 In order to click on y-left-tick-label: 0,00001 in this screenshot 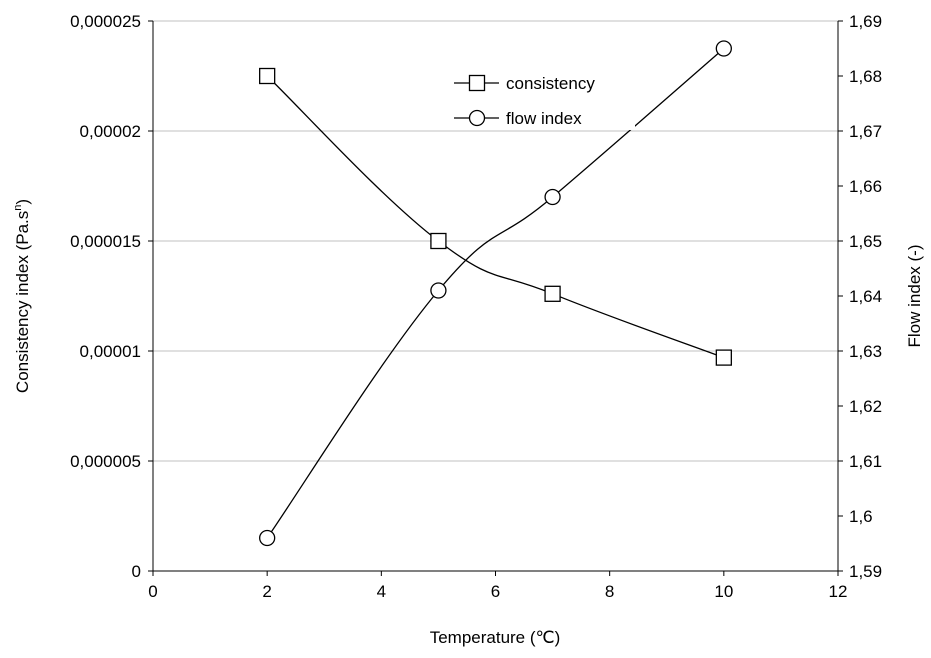, I will do `click(110, 351)`.